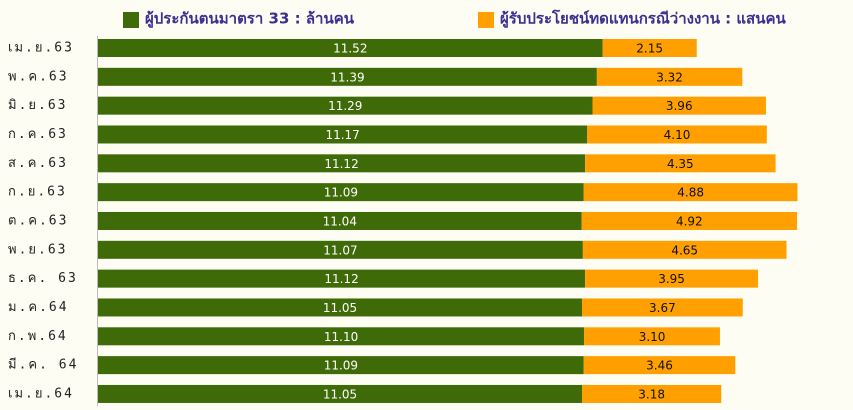  What do you see at coordinates (38, 134) in the screenshot?
I see `category-label: ก.ค.63` at bounding box center [38, 134].